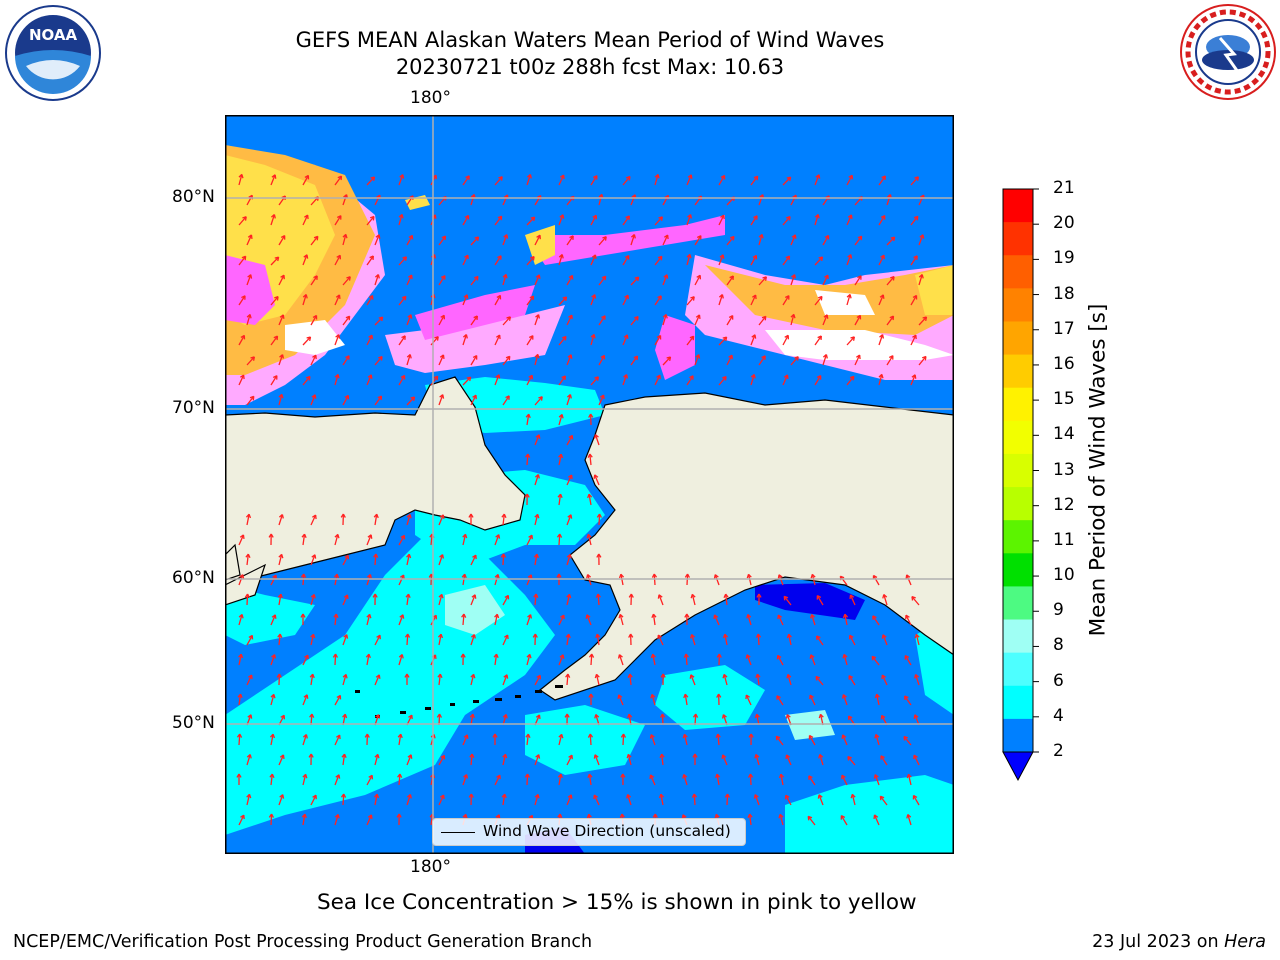 This screenshot has width=1280, height=960. I want to click on colorbar-tick-label: 10, so click(1064, 575).